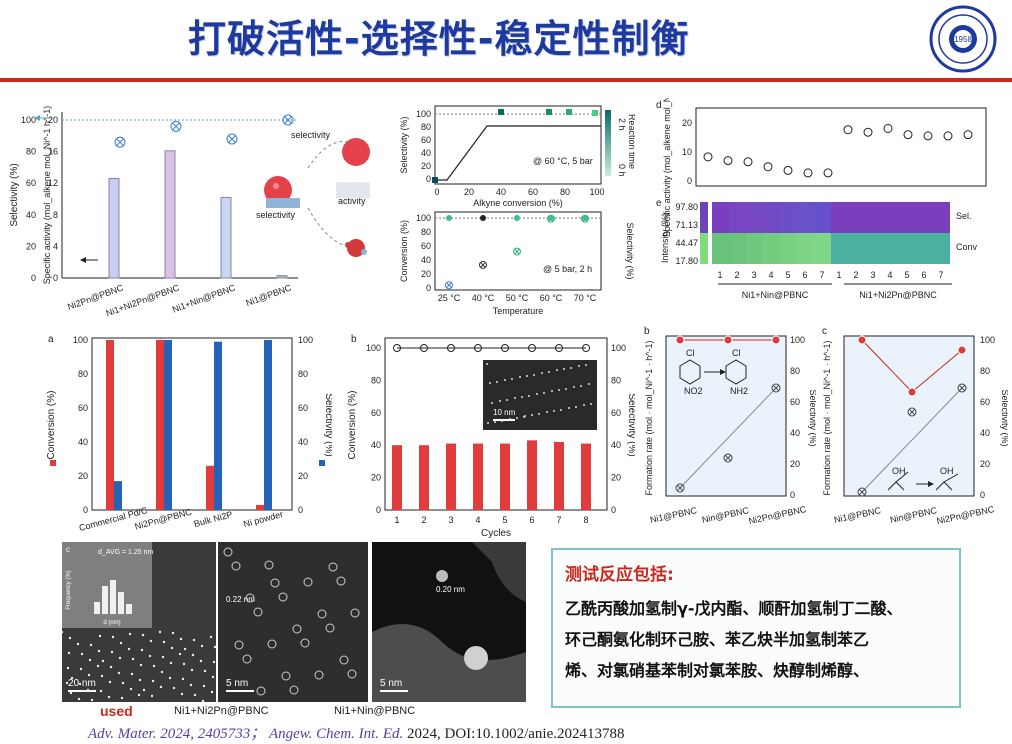 This screenshot has width=1012, height=744. I want to click on c1-ytick-right-3: 40, so click(795, 433).